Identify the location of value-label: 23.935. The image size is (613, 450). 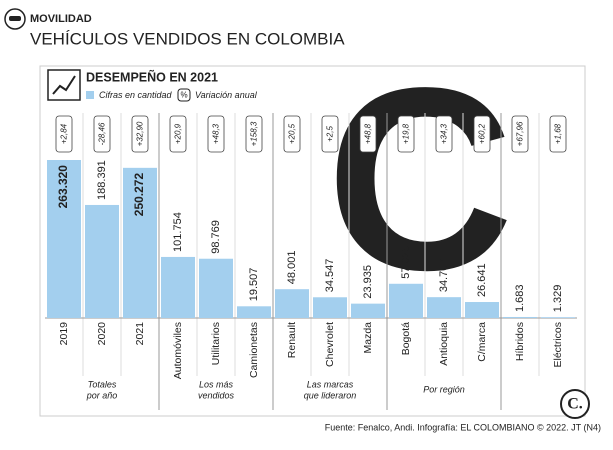
(368, 282).